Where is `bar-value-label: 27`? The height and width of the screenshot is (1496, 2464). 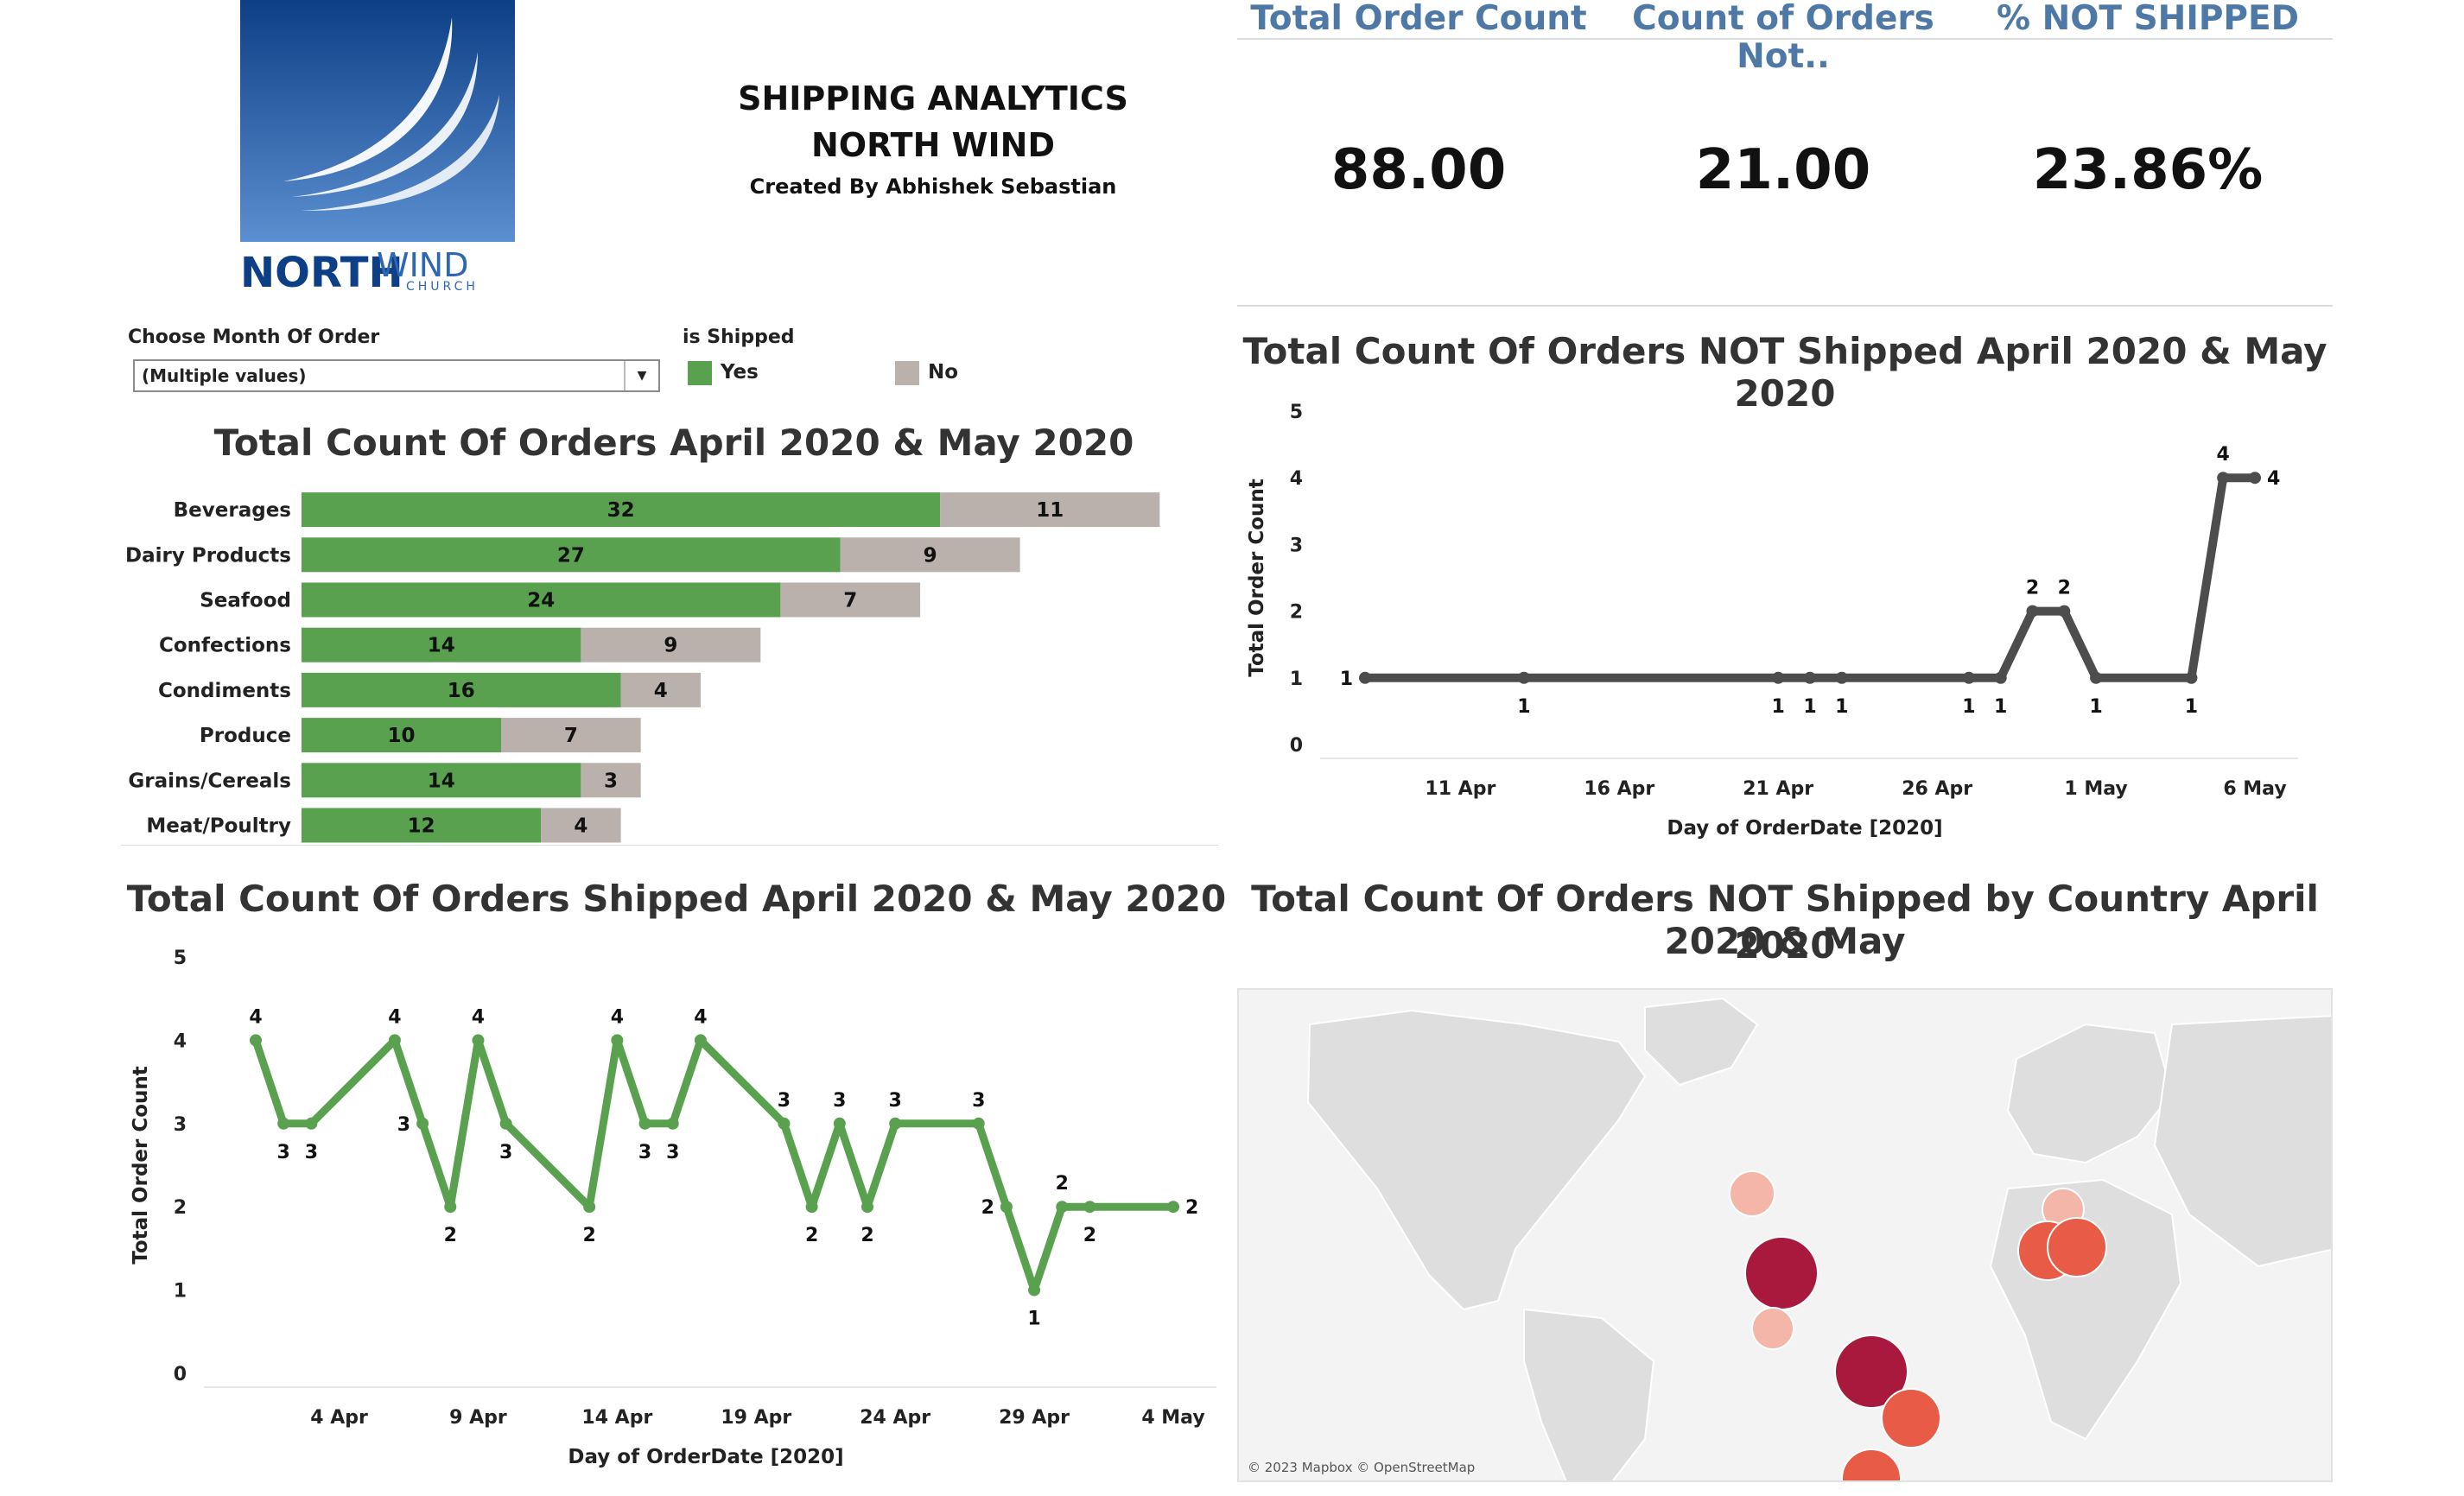 bar-value-label: 27 is located at coordinates (571, 555).